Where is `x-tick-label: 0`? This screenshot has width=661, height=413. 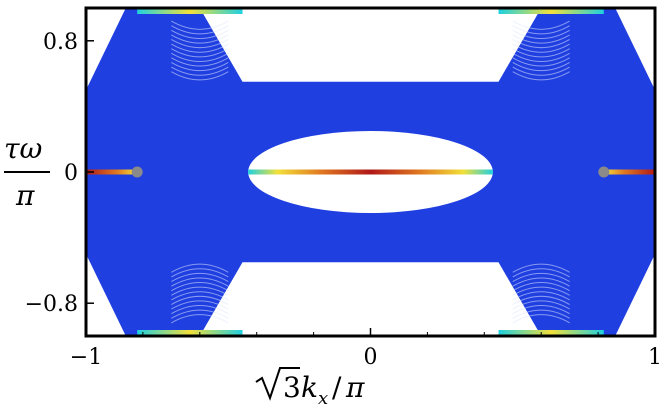 x-tick-label: 0 is located at coordinates (371, 357).